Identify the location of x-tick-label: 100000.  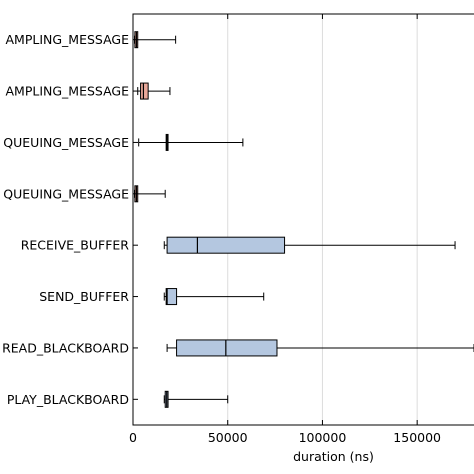
(323, 437).